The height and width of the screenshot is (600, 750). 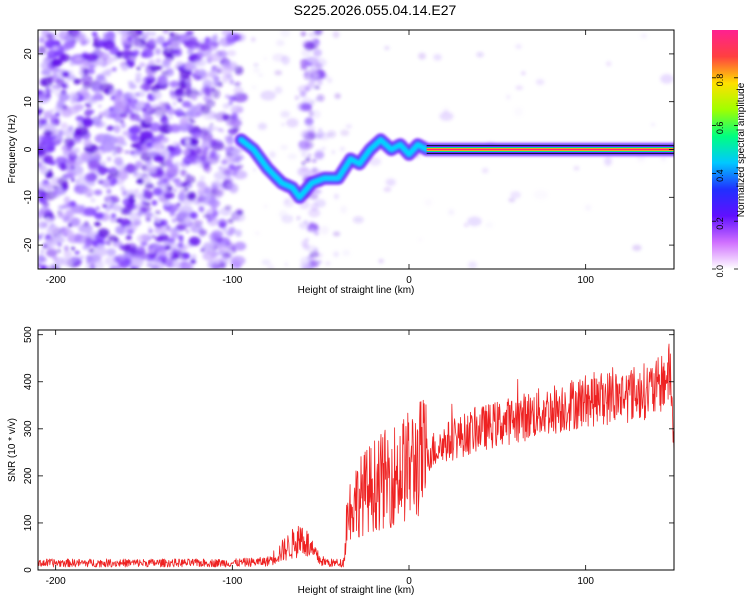 I want to click on colorbar-tick-label: 0.0, so click(x=720, y=271).